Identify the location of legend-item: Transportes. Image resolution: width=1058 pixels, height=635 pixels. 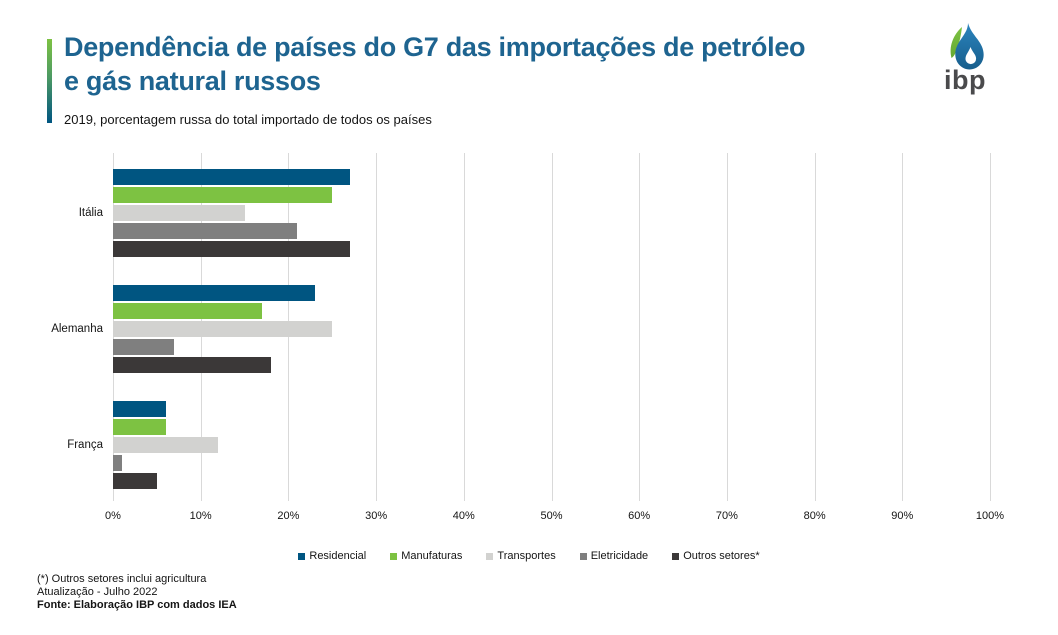
(521, 556).